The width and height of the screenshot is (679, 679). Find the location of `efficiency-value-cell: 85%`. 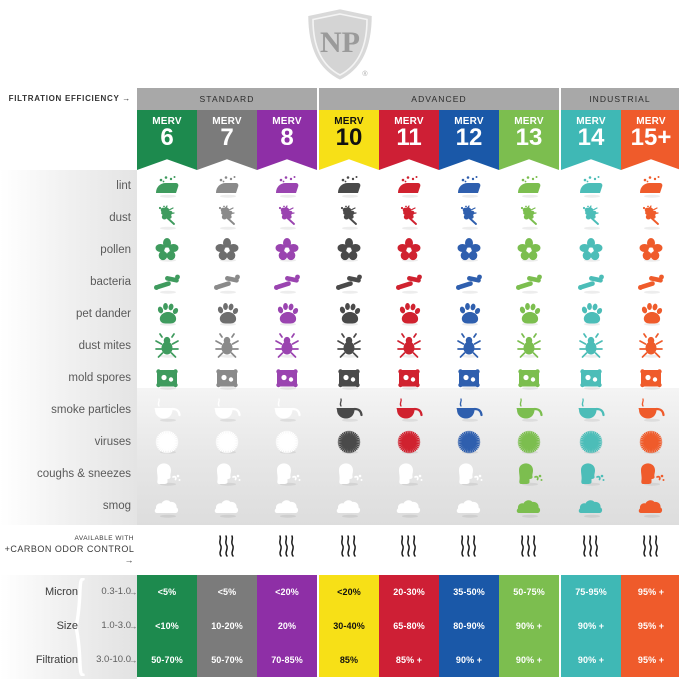

efficiency-value-cell: 85% is located at coordinates (349, 660).